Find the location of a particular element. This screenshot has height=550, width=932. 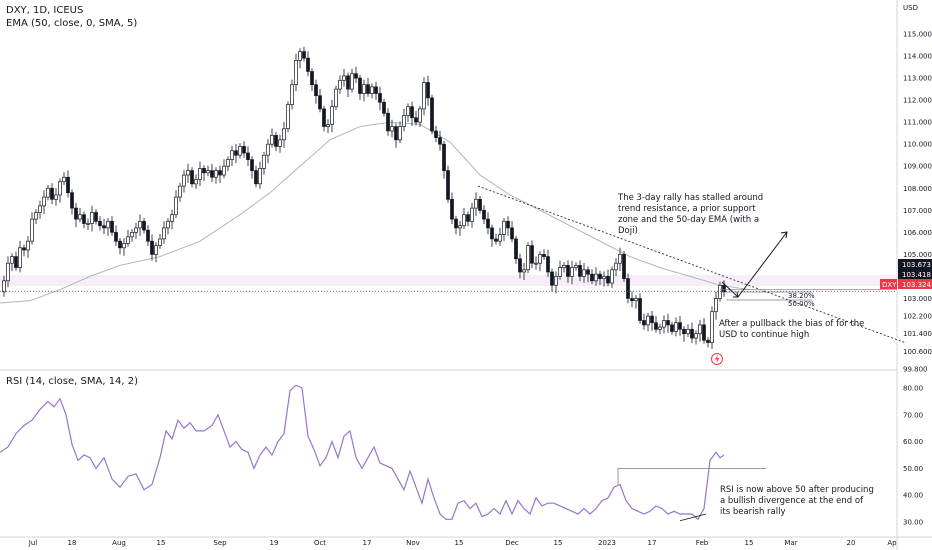

time-tick-label: 2023 is located at coordinates (607, 543).